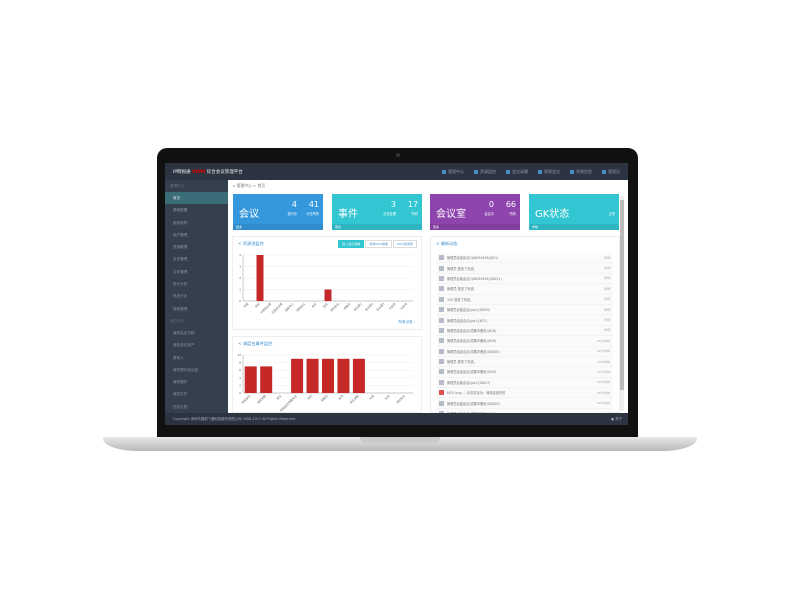 The image size is (800, 610). Describe the element at coordinates (180, 406) in the screenshot. I see `sidebar-item: 在线文档` at that location.